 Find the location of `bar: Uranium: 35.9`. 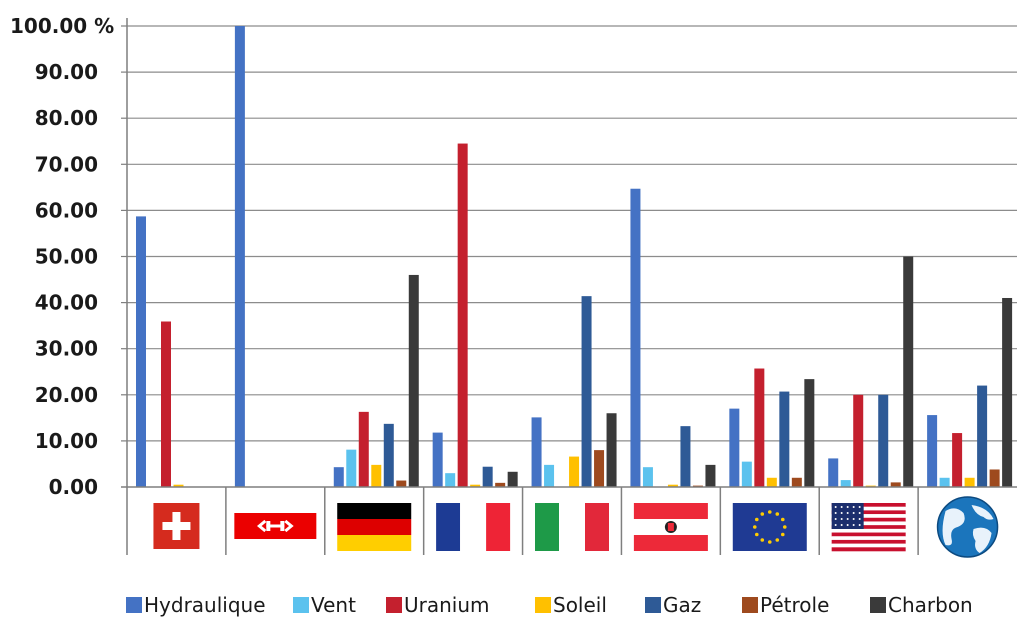

bar: Uranium: 35.9 is located at coordinates (166, 404).